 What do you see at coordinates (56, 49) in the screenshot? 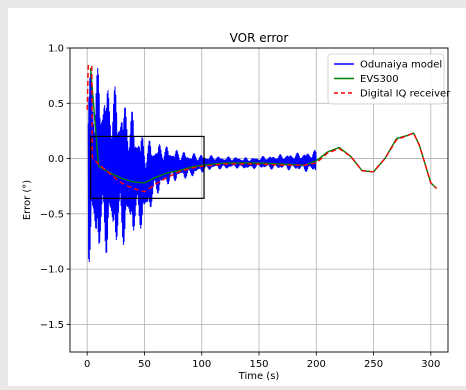
I see `y-tick-label: 1.0` at bounding box center [56, 49].